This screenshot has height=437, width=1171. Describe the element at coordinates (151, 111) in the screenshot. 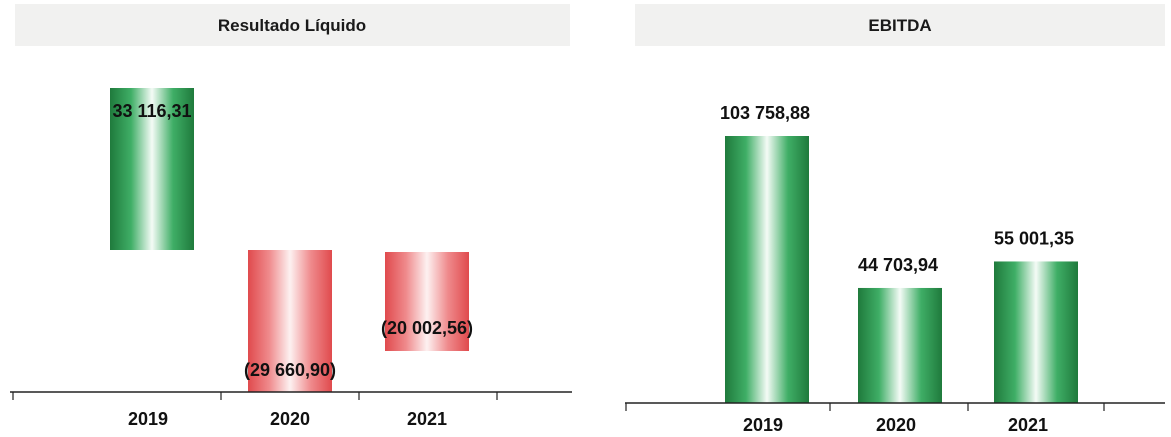

I see `data-label-2019: 33 116,31` at that location.